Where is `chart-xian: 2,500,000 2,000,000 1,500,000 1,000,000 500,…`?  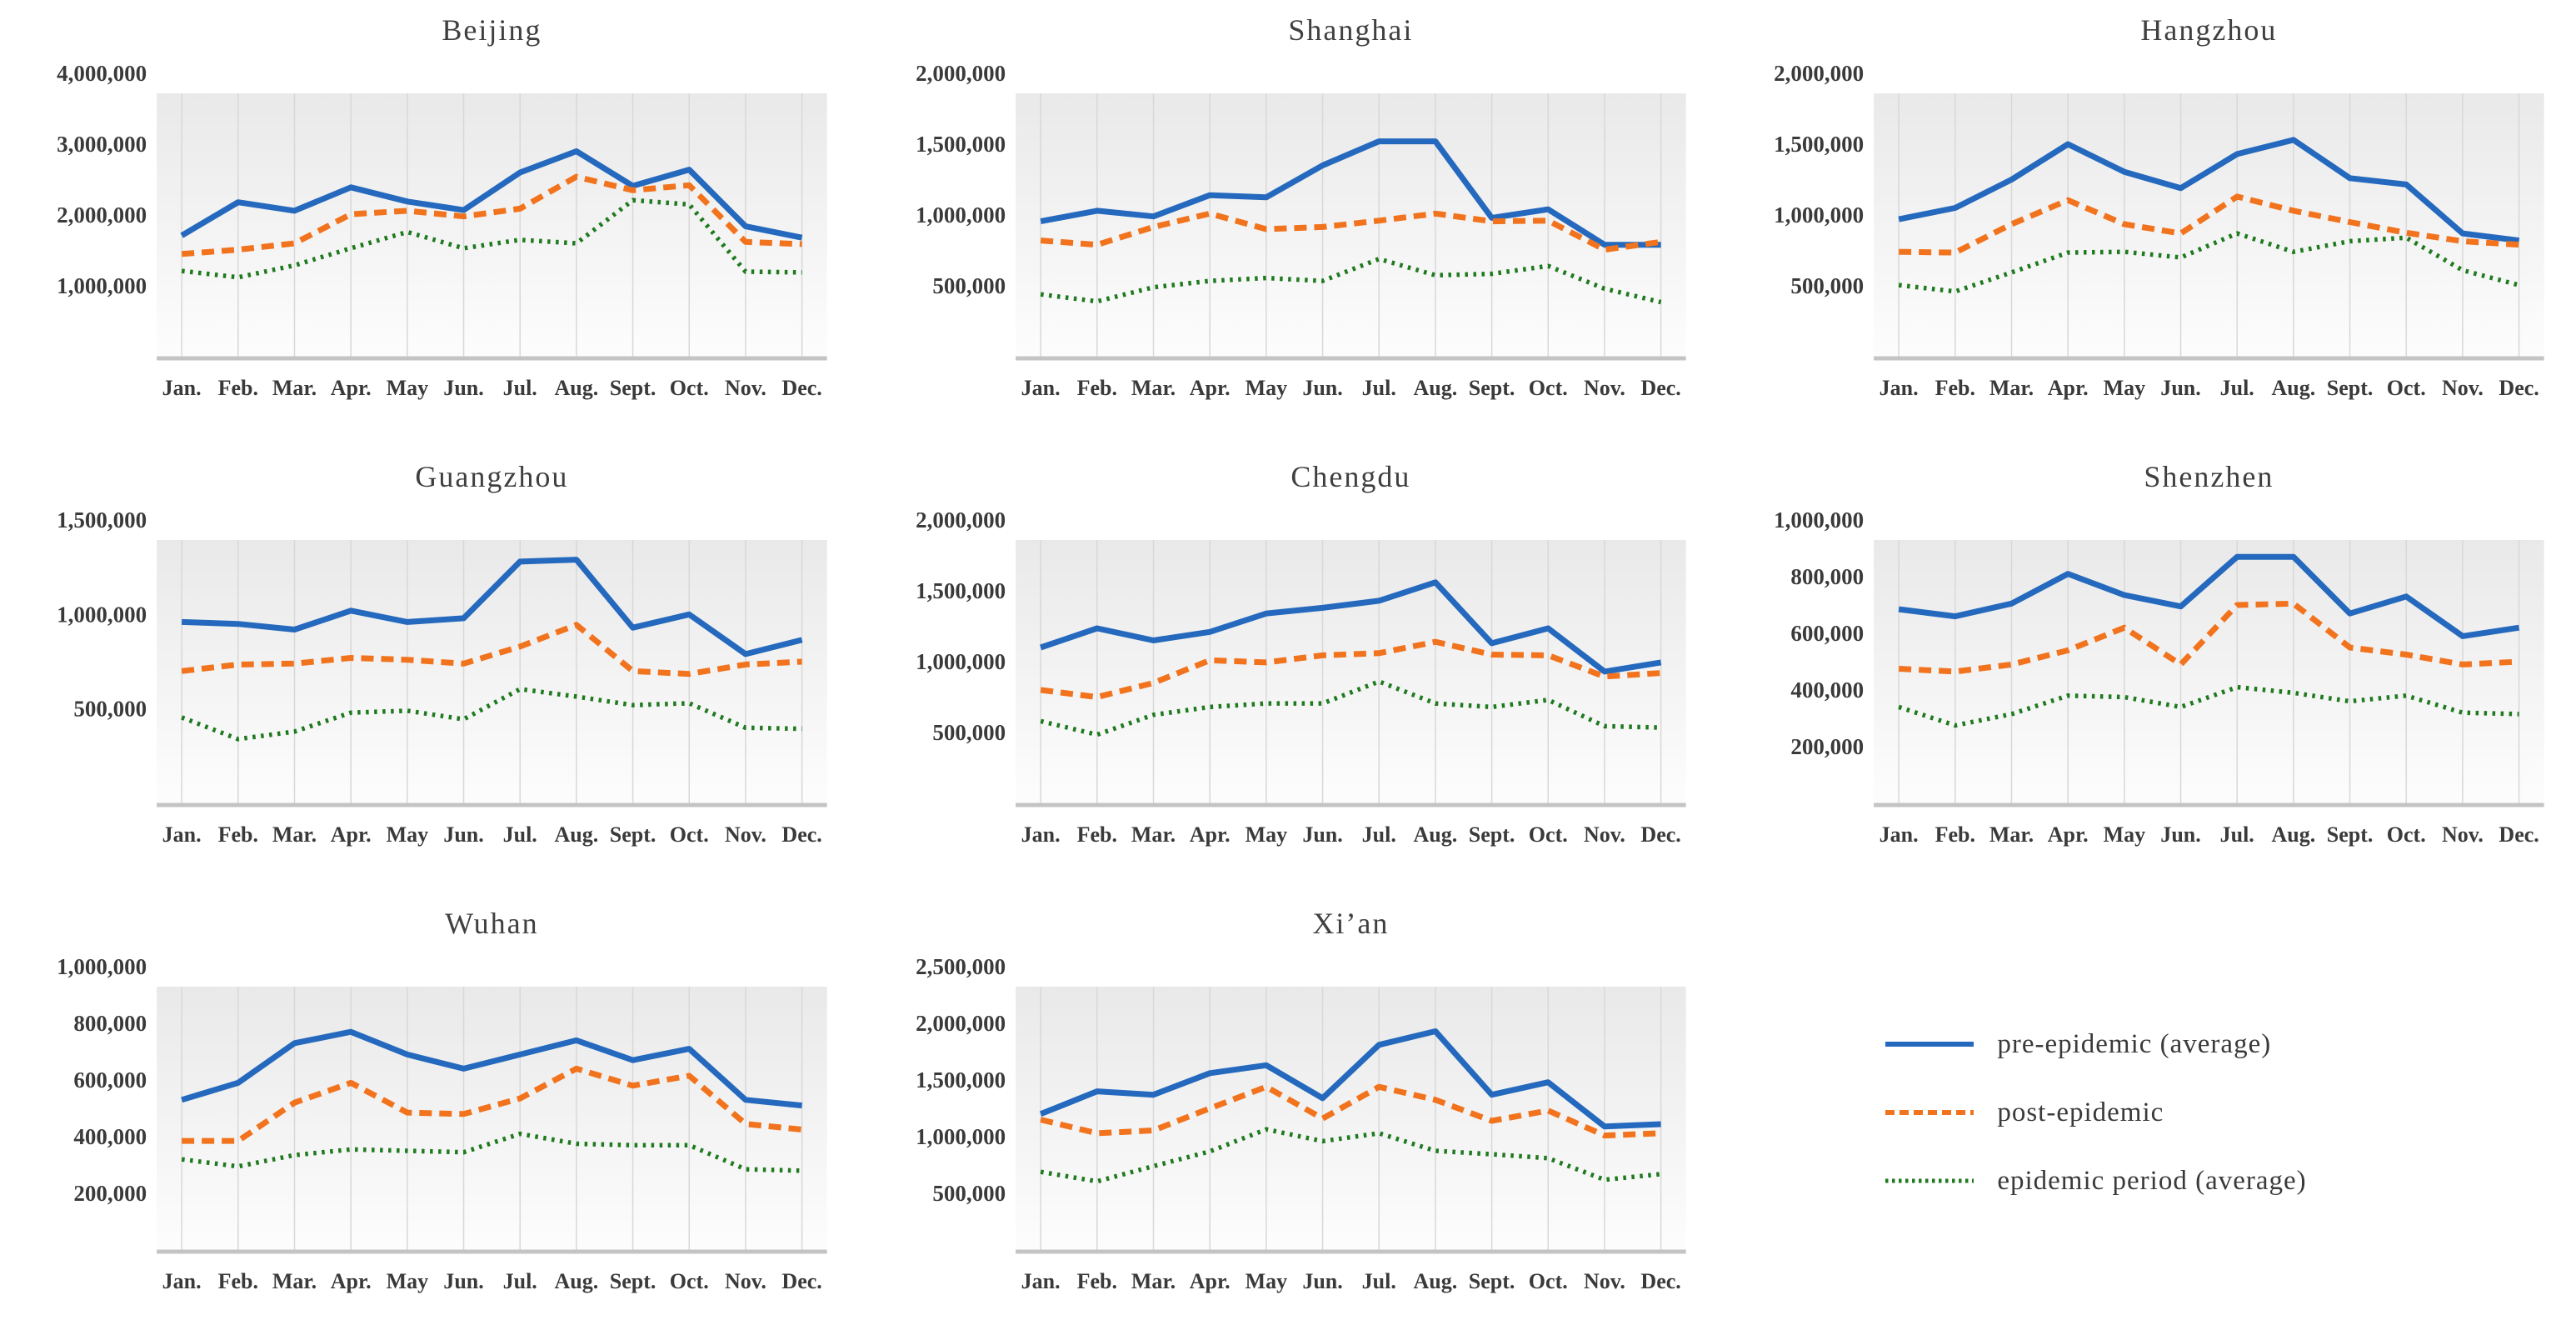 chart-xian: 2,500,000 2,000,000 1,500,000 1,000,000 500,… is located at coordinates (1301, 1100).